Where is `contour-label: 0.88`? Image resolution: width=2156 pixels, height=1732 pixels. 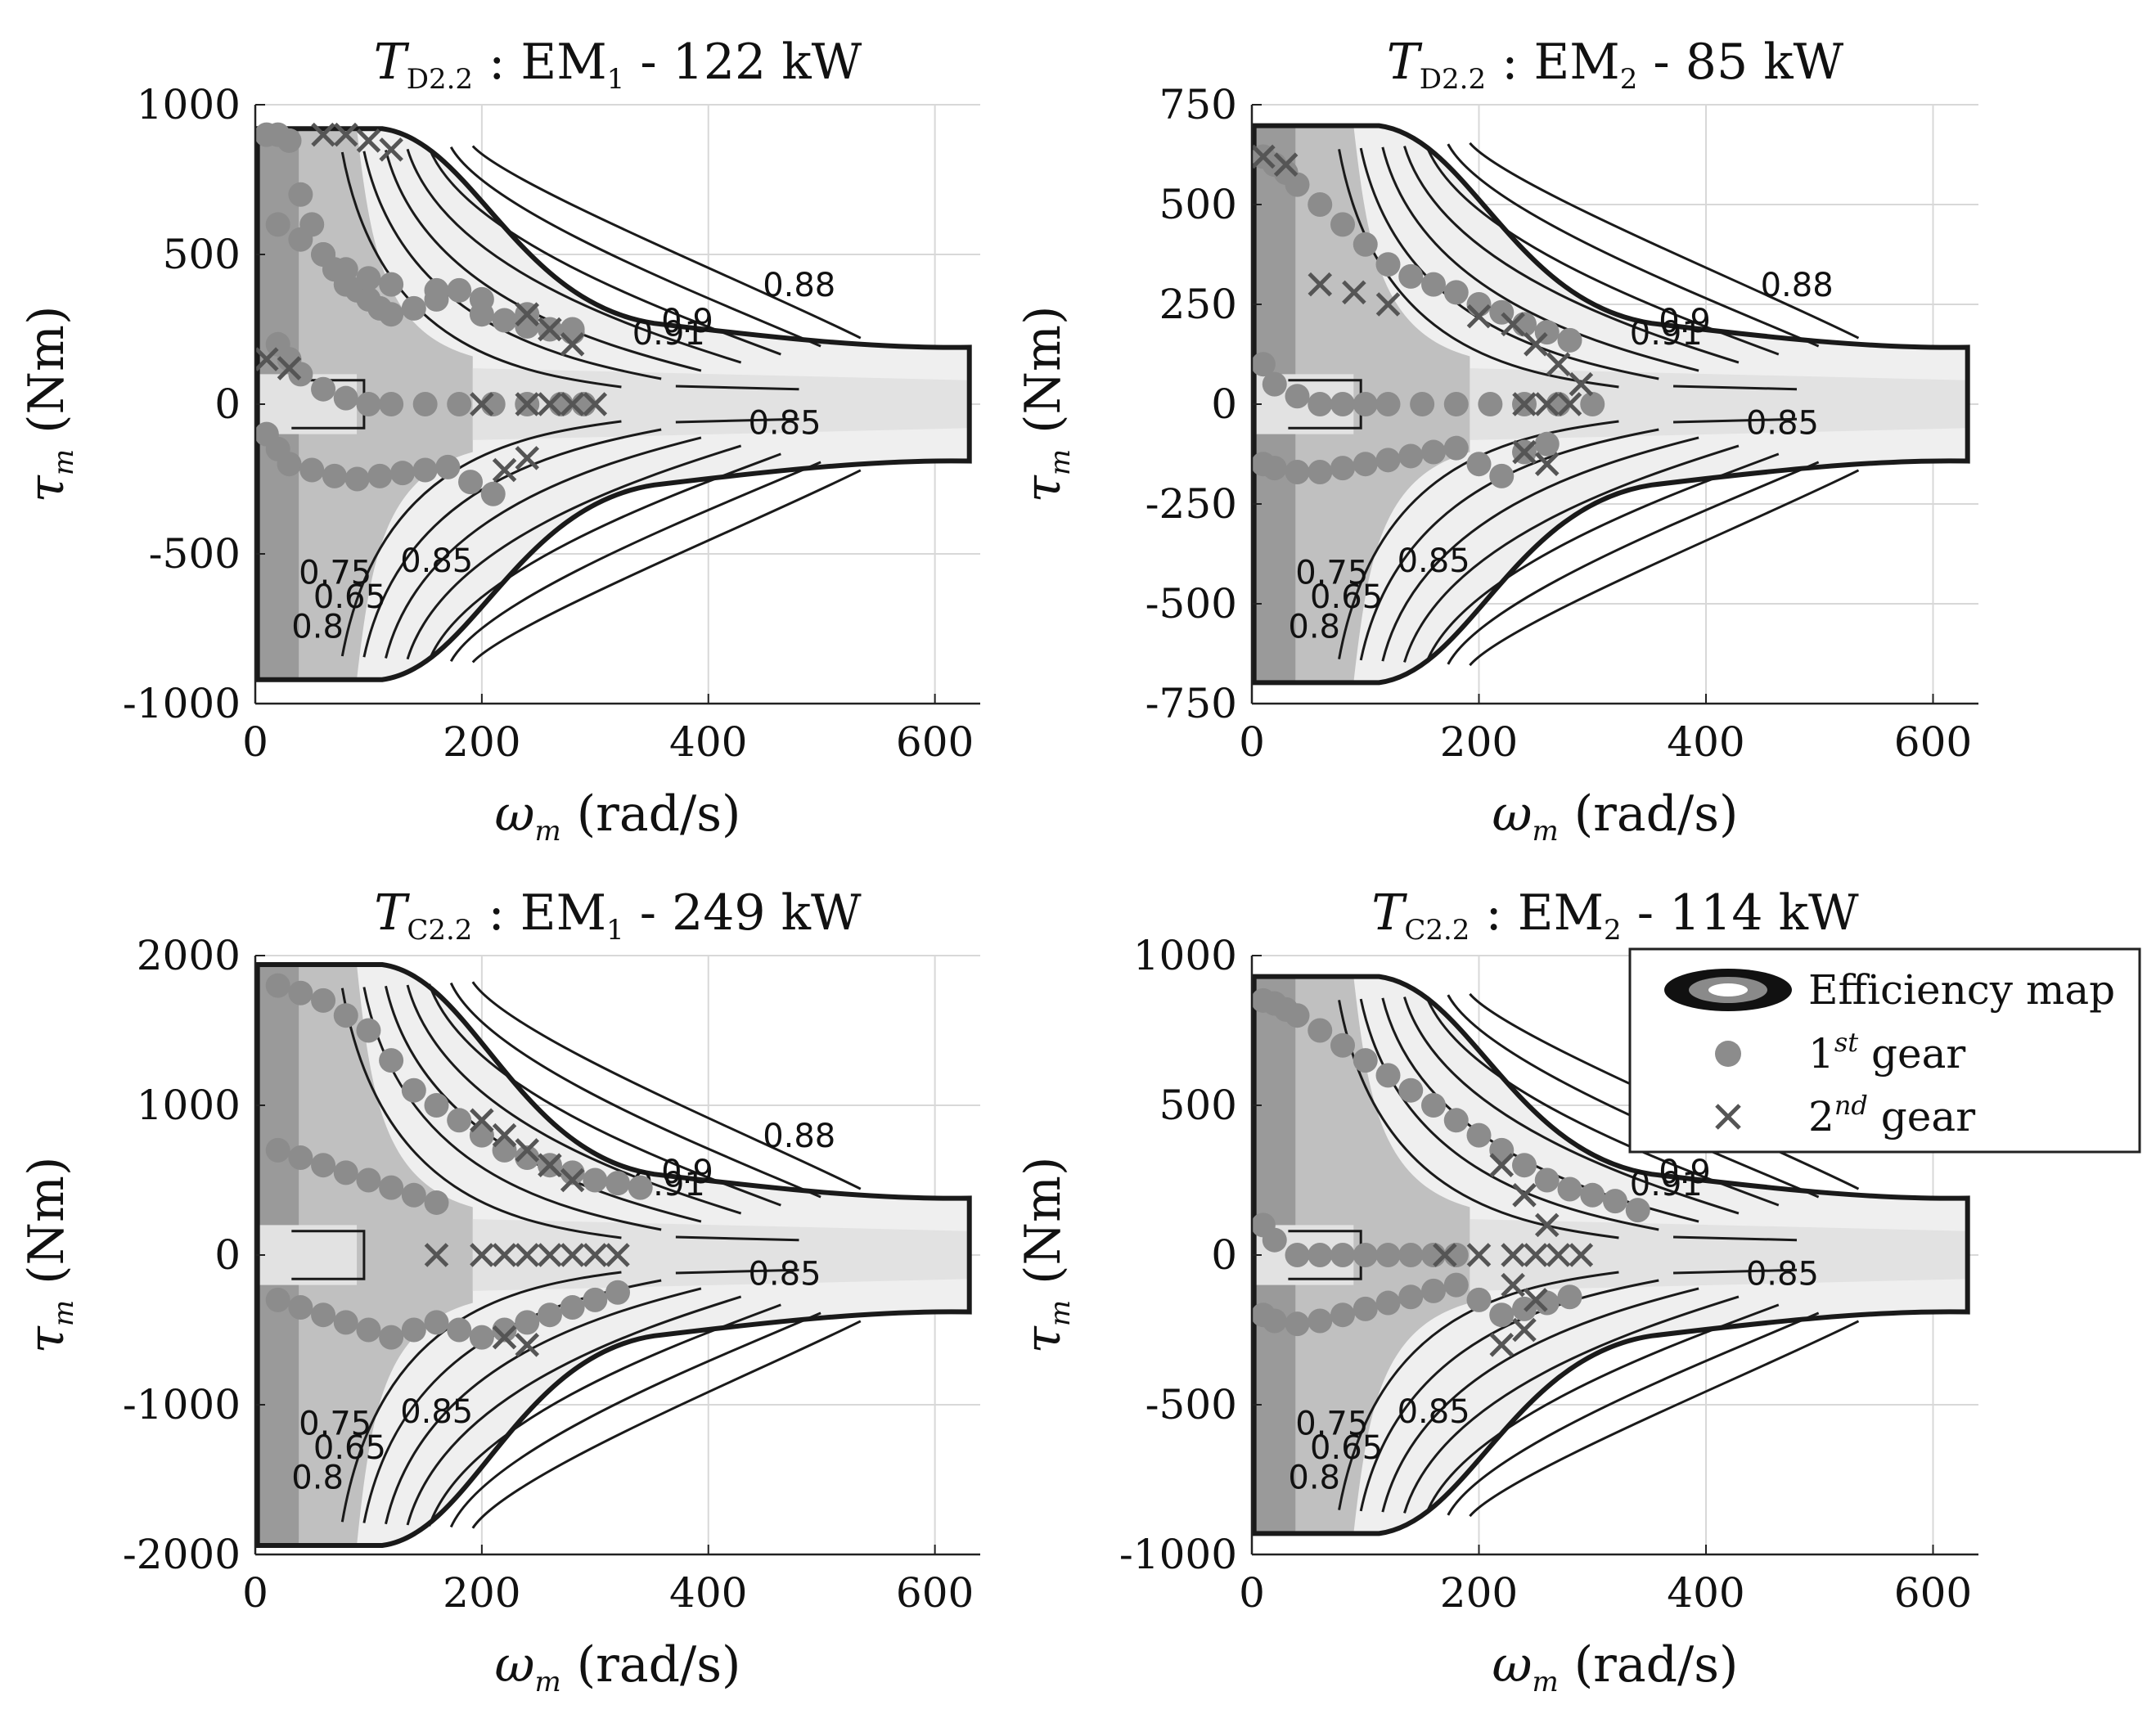
contour-label: 0.88 is located at coordinates (1798, 285).